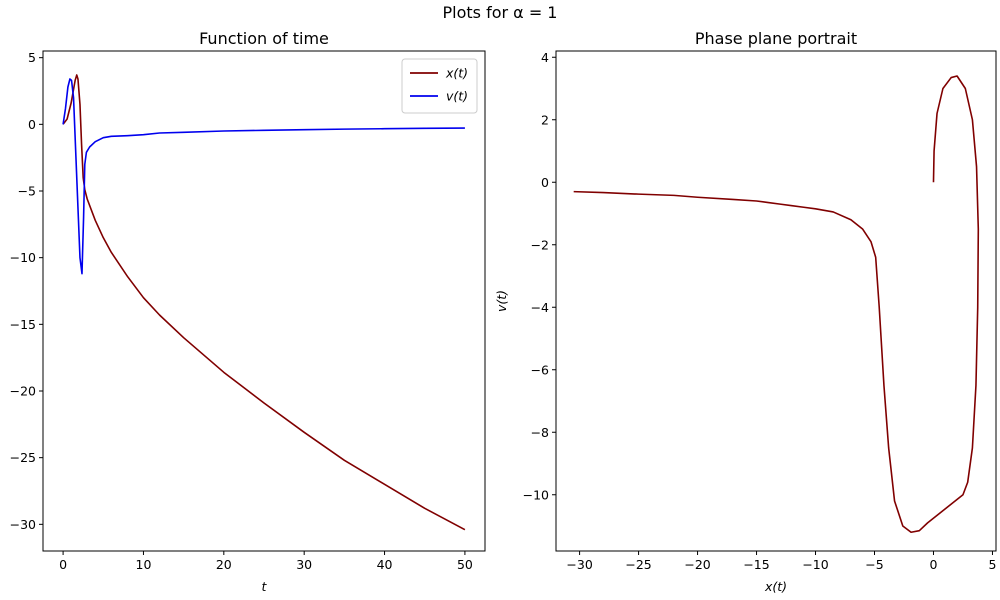 Image resolution: width=1000 pixels, height=600 pixels. What do you see at coordinates (465, 564) in the screenshot?
I see `time-xtick-label: 50` at bounding box center [465, 564].